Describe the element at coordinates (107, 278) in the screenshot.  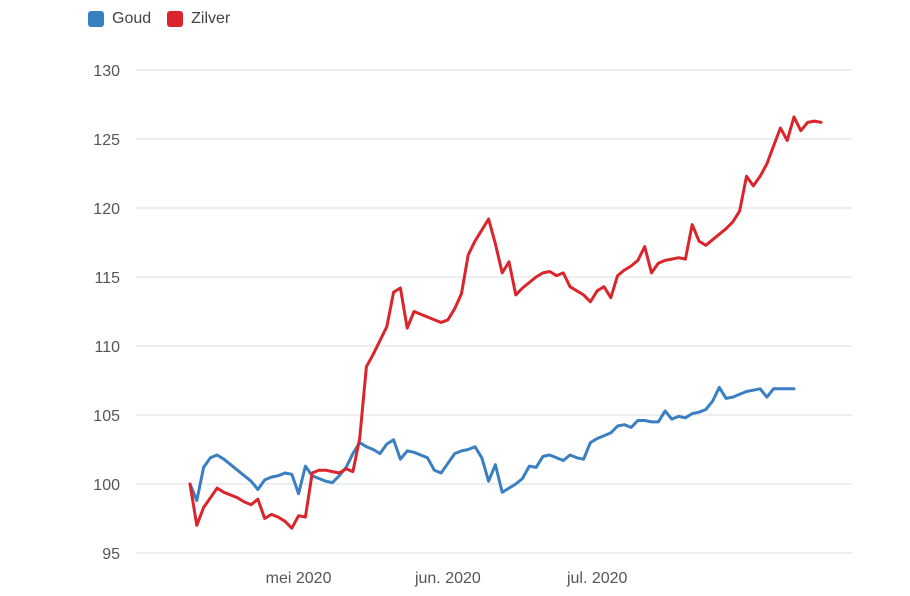
I see `y-tick-label: 115` at that location.